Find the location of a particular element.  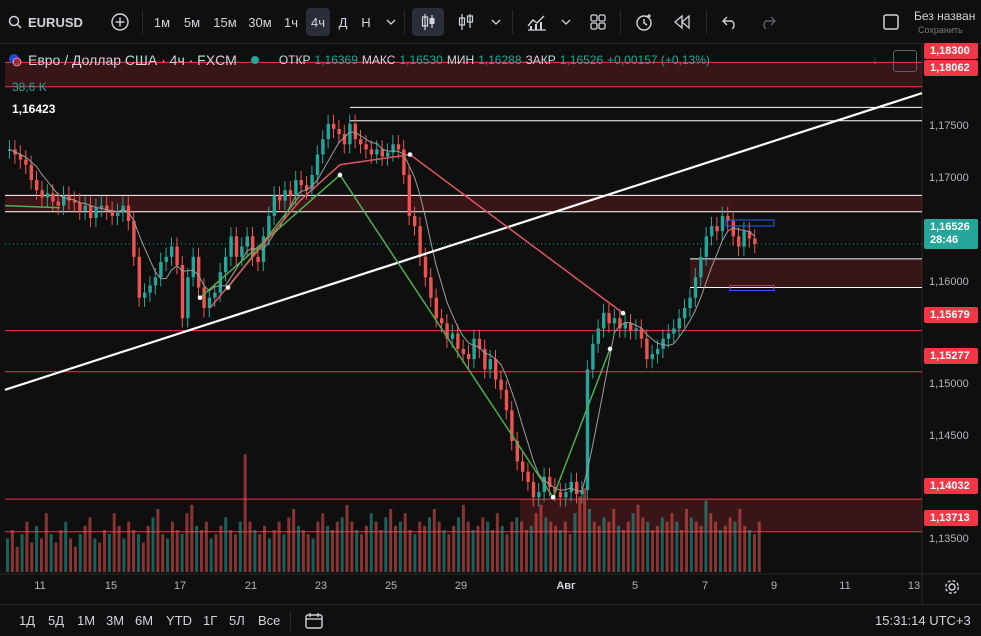

alert-button is located at coordinates (644, 22).